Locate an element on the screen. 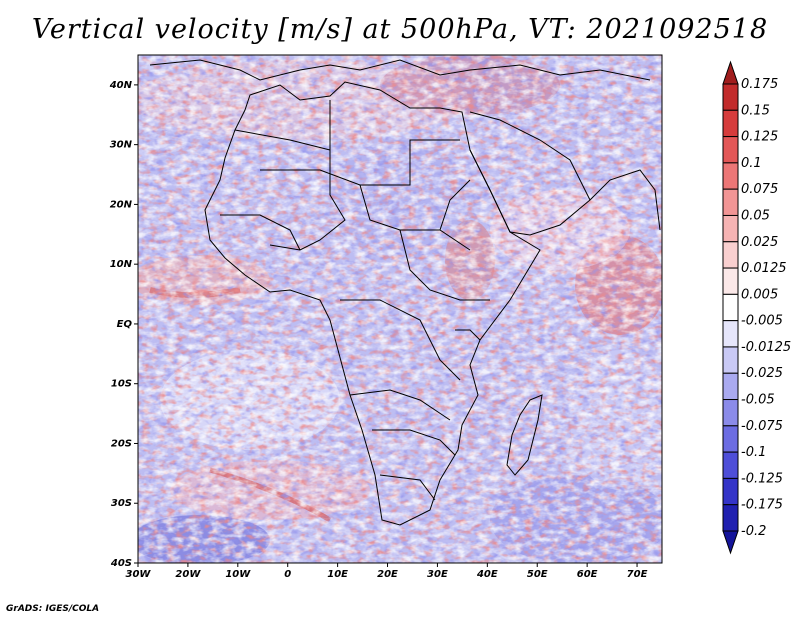 The image size is (800, 618). y-tick-label: 30S is located at coordinates (121, 503).